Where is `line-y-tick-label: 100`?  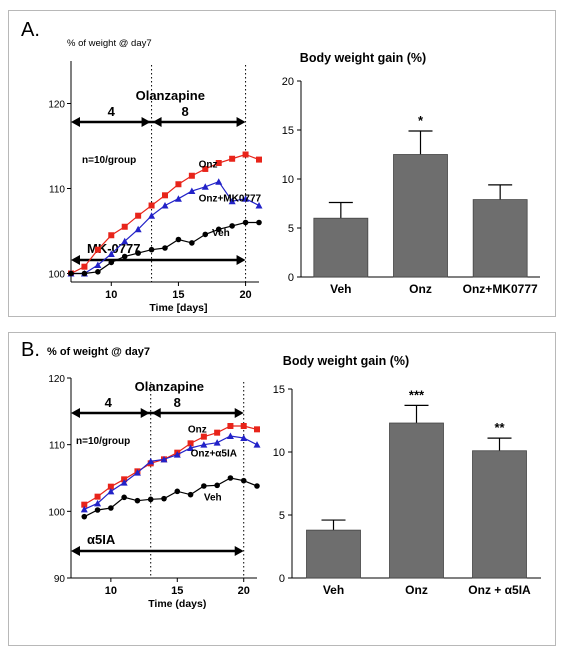
line-y-tick-label: 100 is located at coordinates (56, 512).